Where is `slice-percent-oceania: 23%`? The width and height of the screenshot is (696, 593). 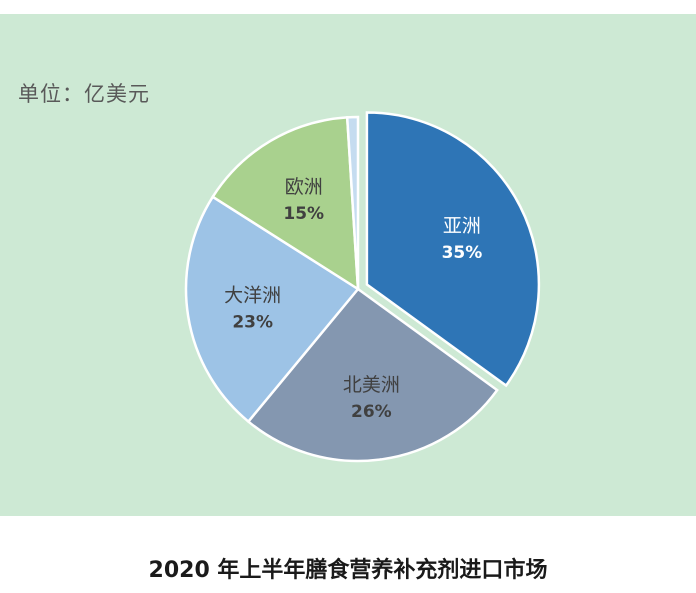 slice-percent-oceania: 23% is located at coordinates (252, 323).